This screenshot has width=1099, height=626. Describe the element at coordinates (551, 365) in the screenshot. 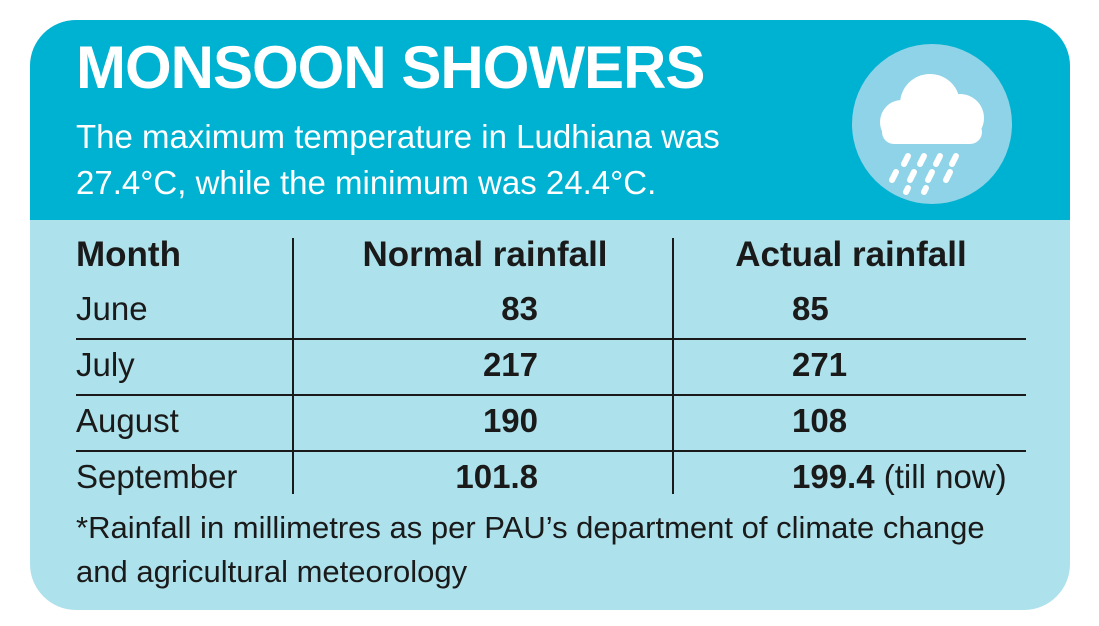

I see `table-row: July 217 271` at that location.